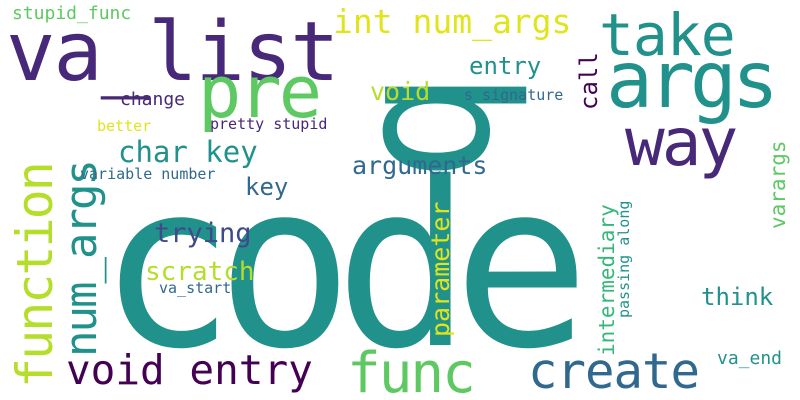 This screenshot has height=400, width=800. What do you see at coordinates (505, 66) in the screenshot?
I see `word-entry: entry` at bounding box center [505, 66].